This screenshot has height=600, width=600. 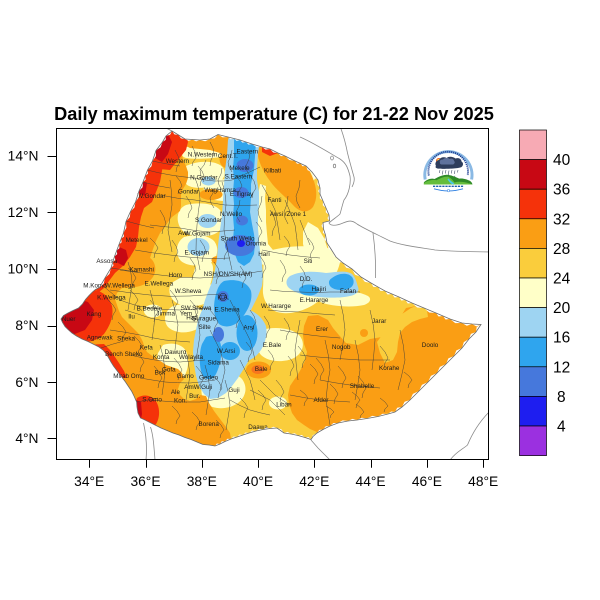 What do you see at coordinates (23, 156) in the screenshot?
I see `svg-text: 14°N` at bounding box center [23, 156].